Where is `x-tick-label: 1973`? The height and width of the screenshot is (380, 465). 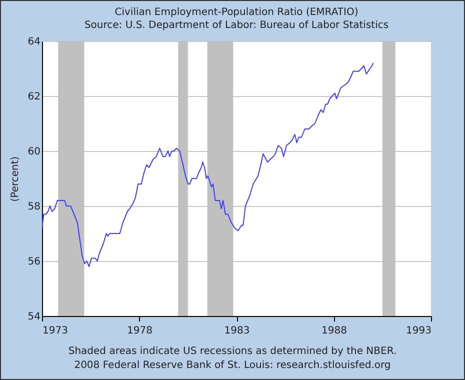 x-tick-label: 1973 is located at coordinates (55, 331).